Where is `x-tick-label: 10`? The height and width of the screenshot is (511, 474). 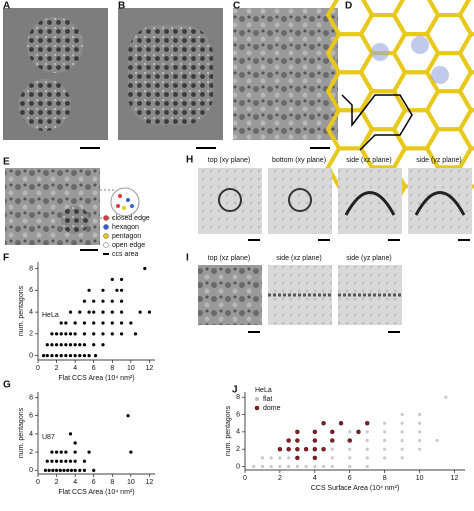 x-tick-label: 10 is located at coordinates (131, 482).